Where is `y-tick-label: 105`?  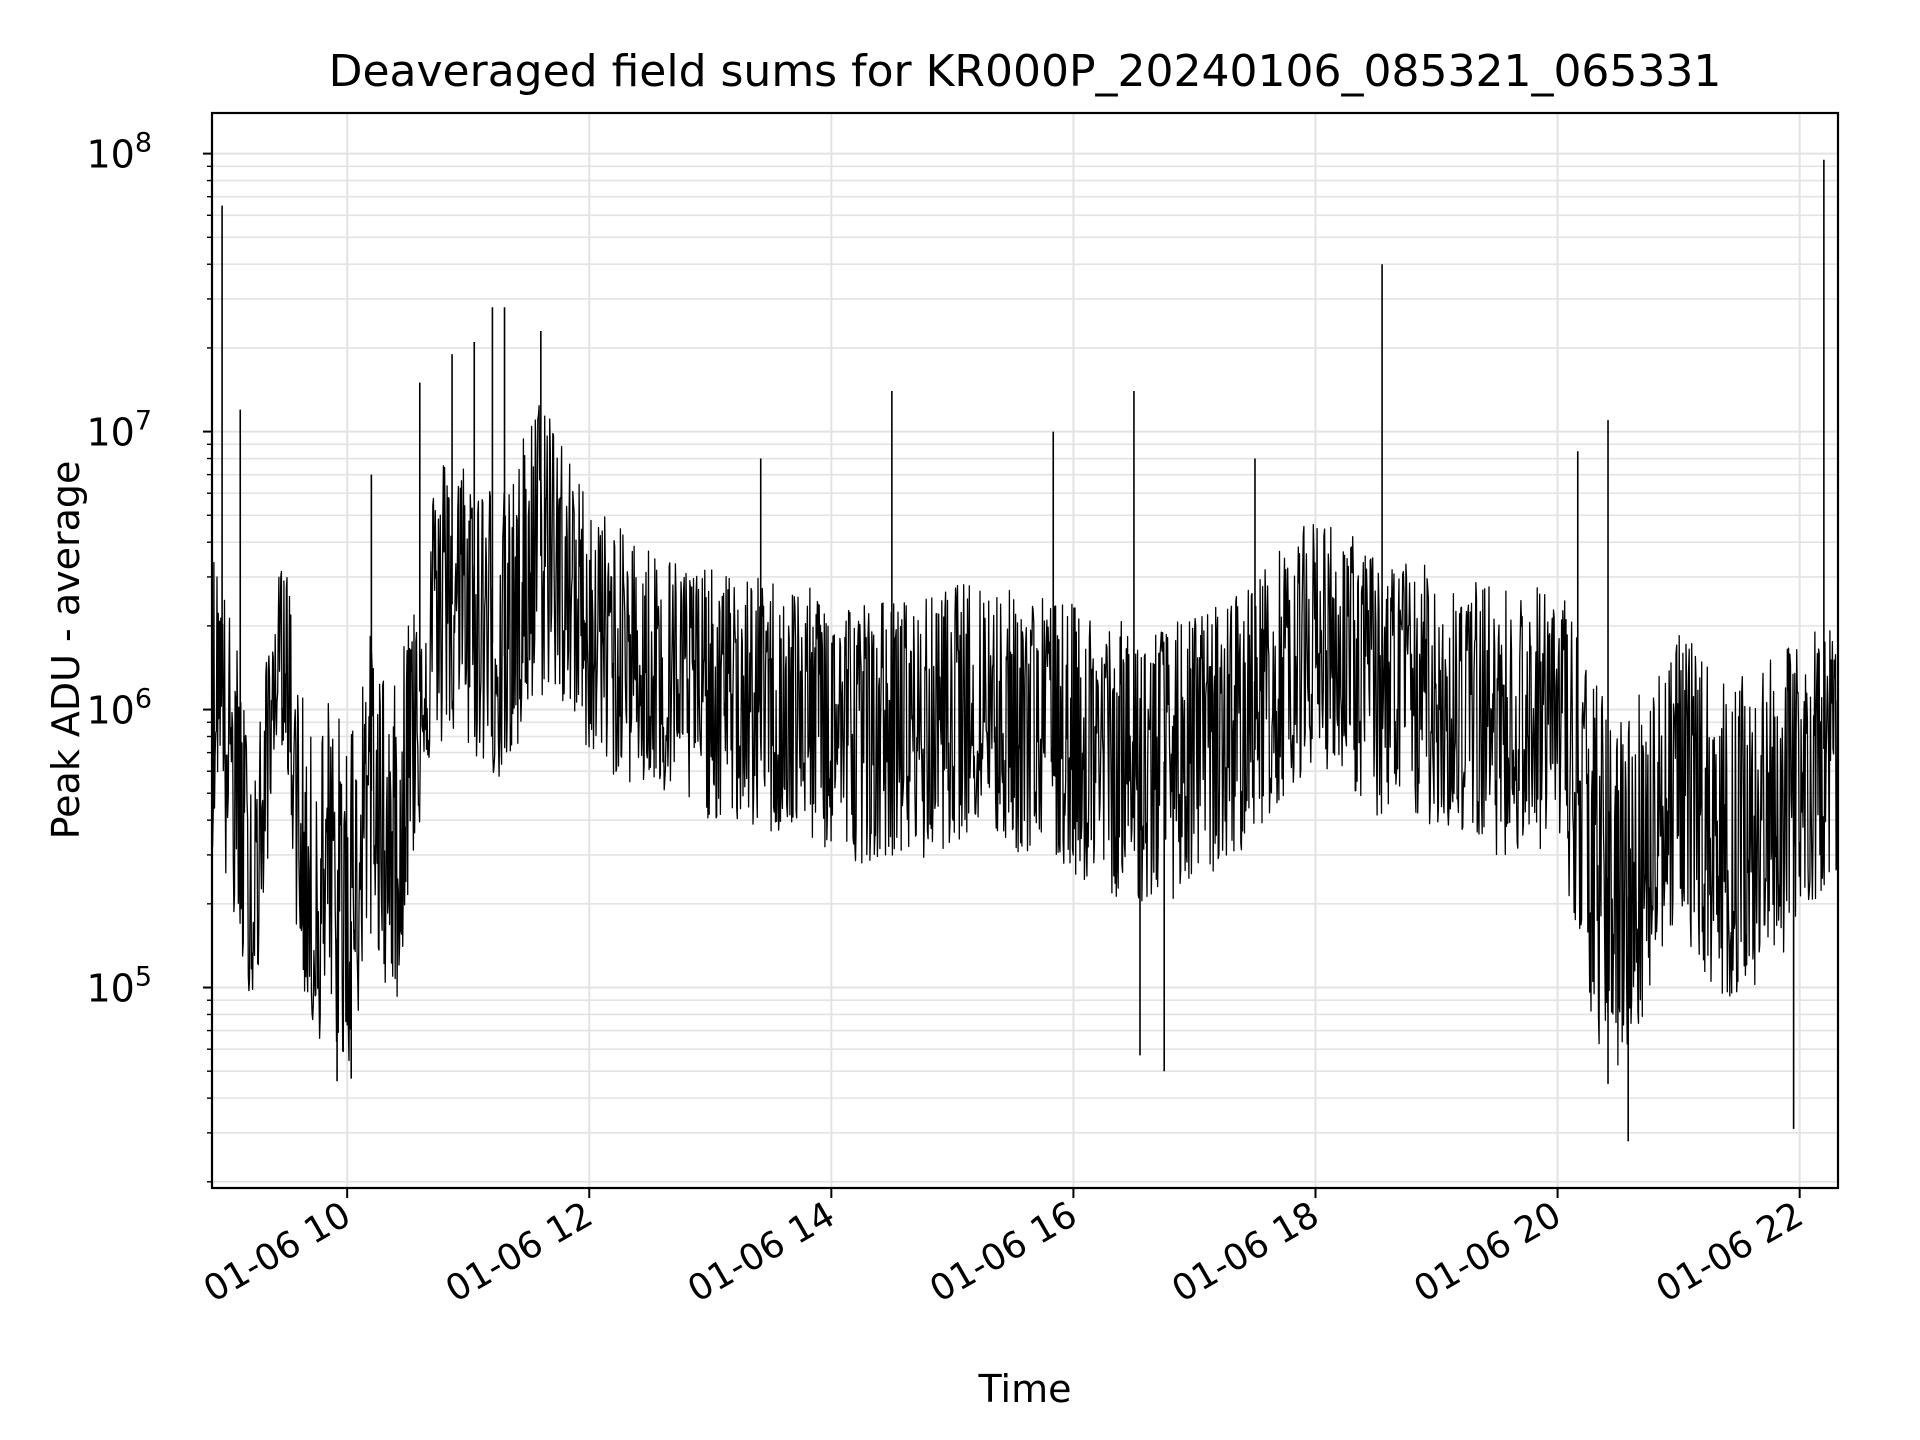
y-tick-label: 105 is located at coordinates (119, 986).